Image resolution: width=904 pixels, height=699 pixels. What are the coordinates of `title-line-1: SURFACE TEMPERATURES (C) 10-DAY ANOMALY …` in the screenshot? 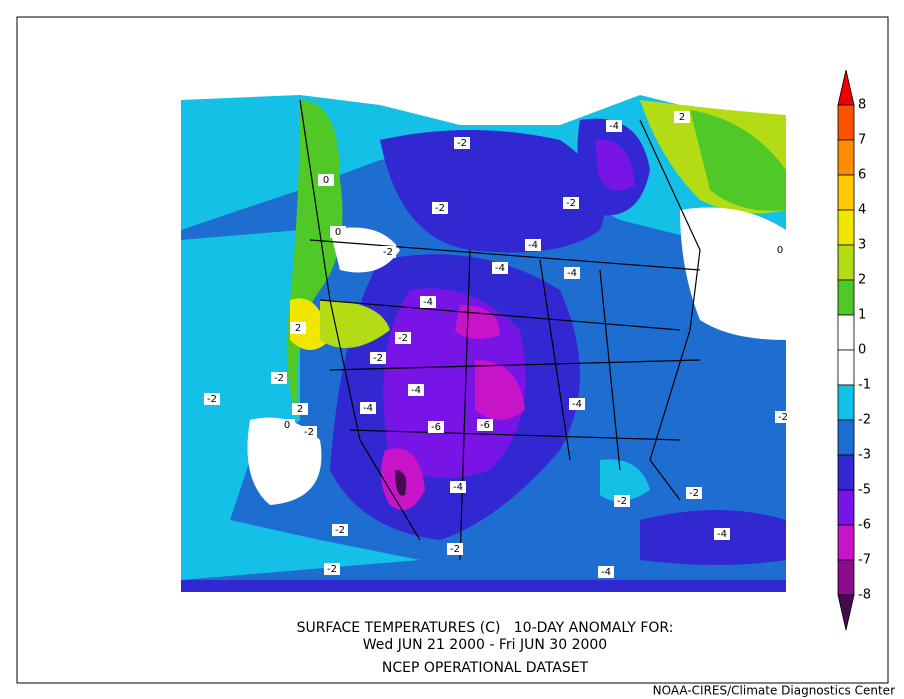 It's located at (485, 628).